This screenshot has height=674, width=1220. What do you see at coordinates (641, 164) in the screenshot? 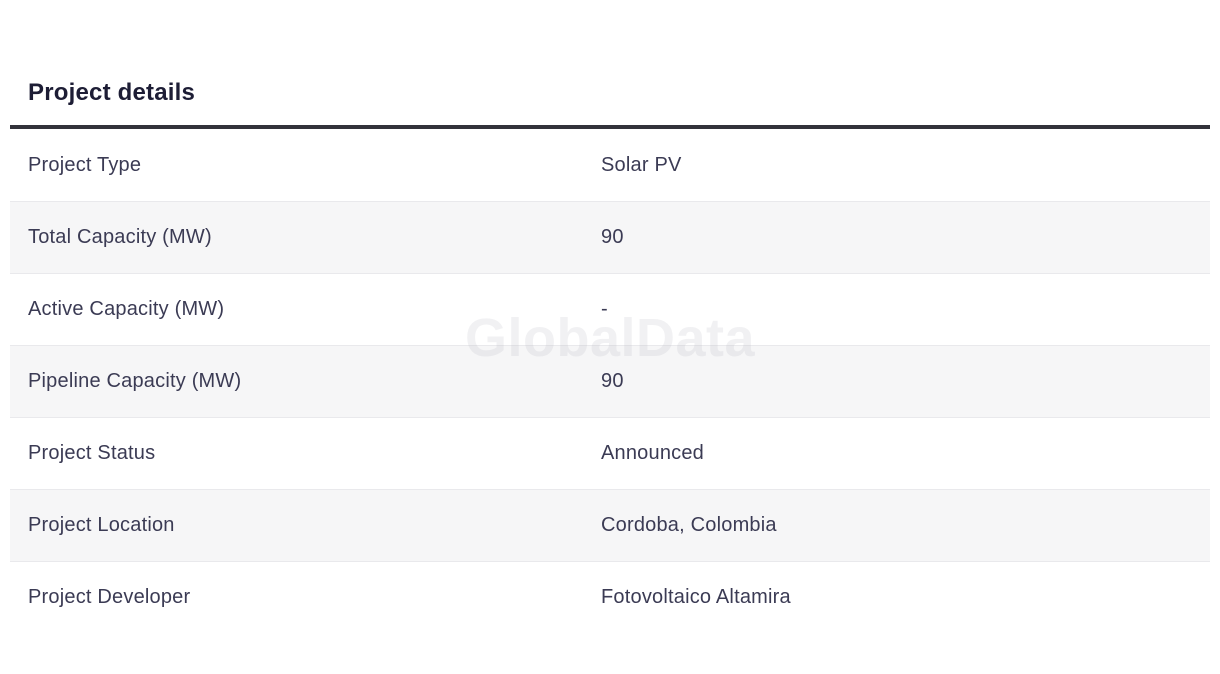
I see `row-value: Solar PV` at bounding box center [641, 164].